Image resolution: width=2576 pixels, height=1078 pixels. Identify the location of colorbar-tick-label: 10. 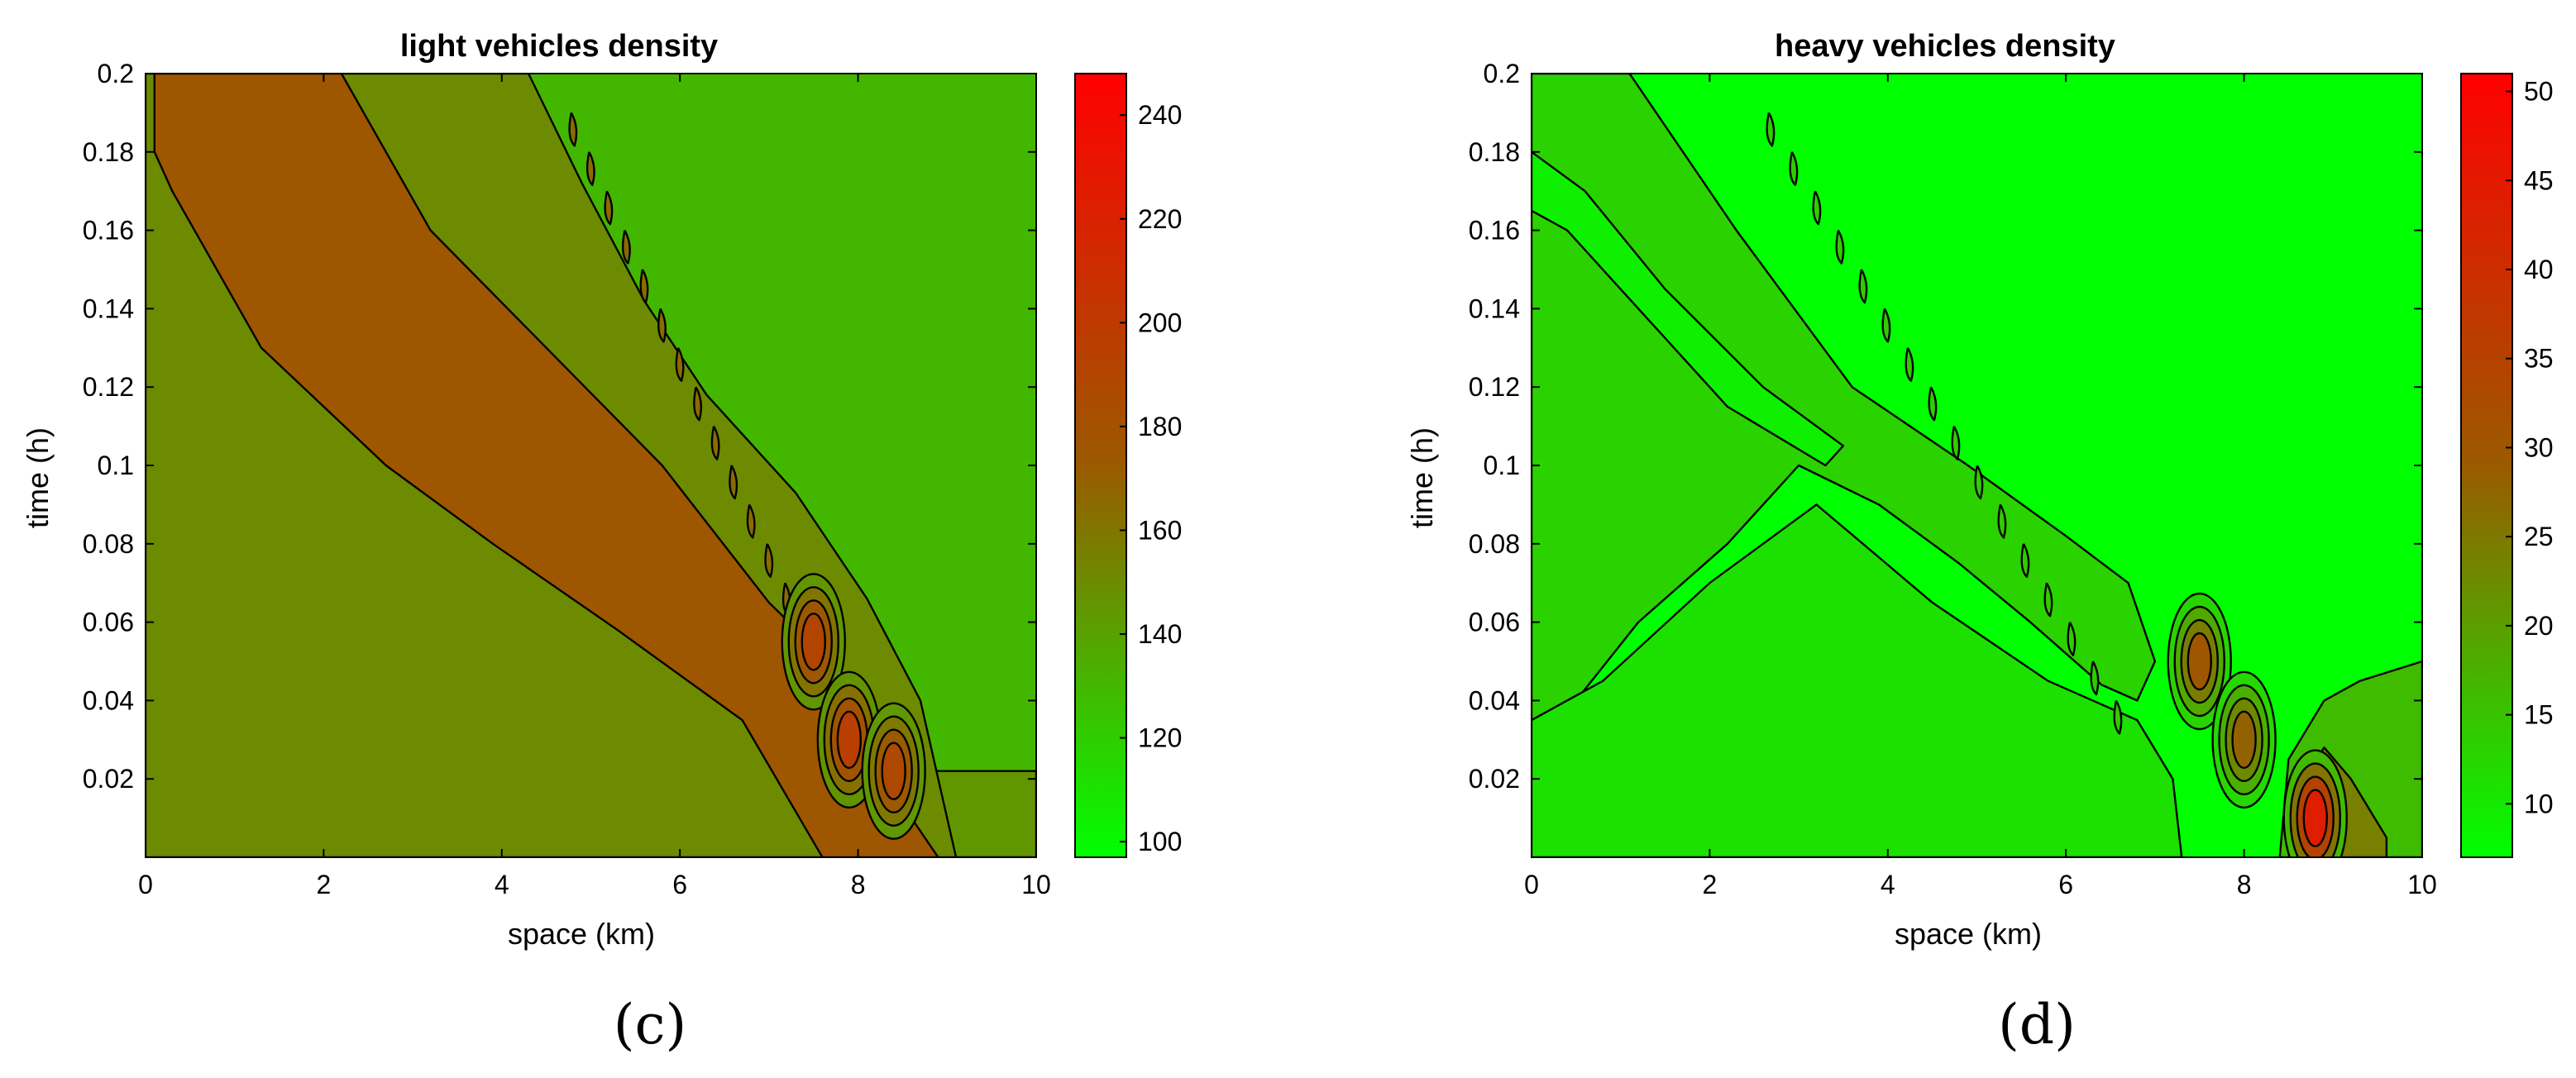
(2539, 803).